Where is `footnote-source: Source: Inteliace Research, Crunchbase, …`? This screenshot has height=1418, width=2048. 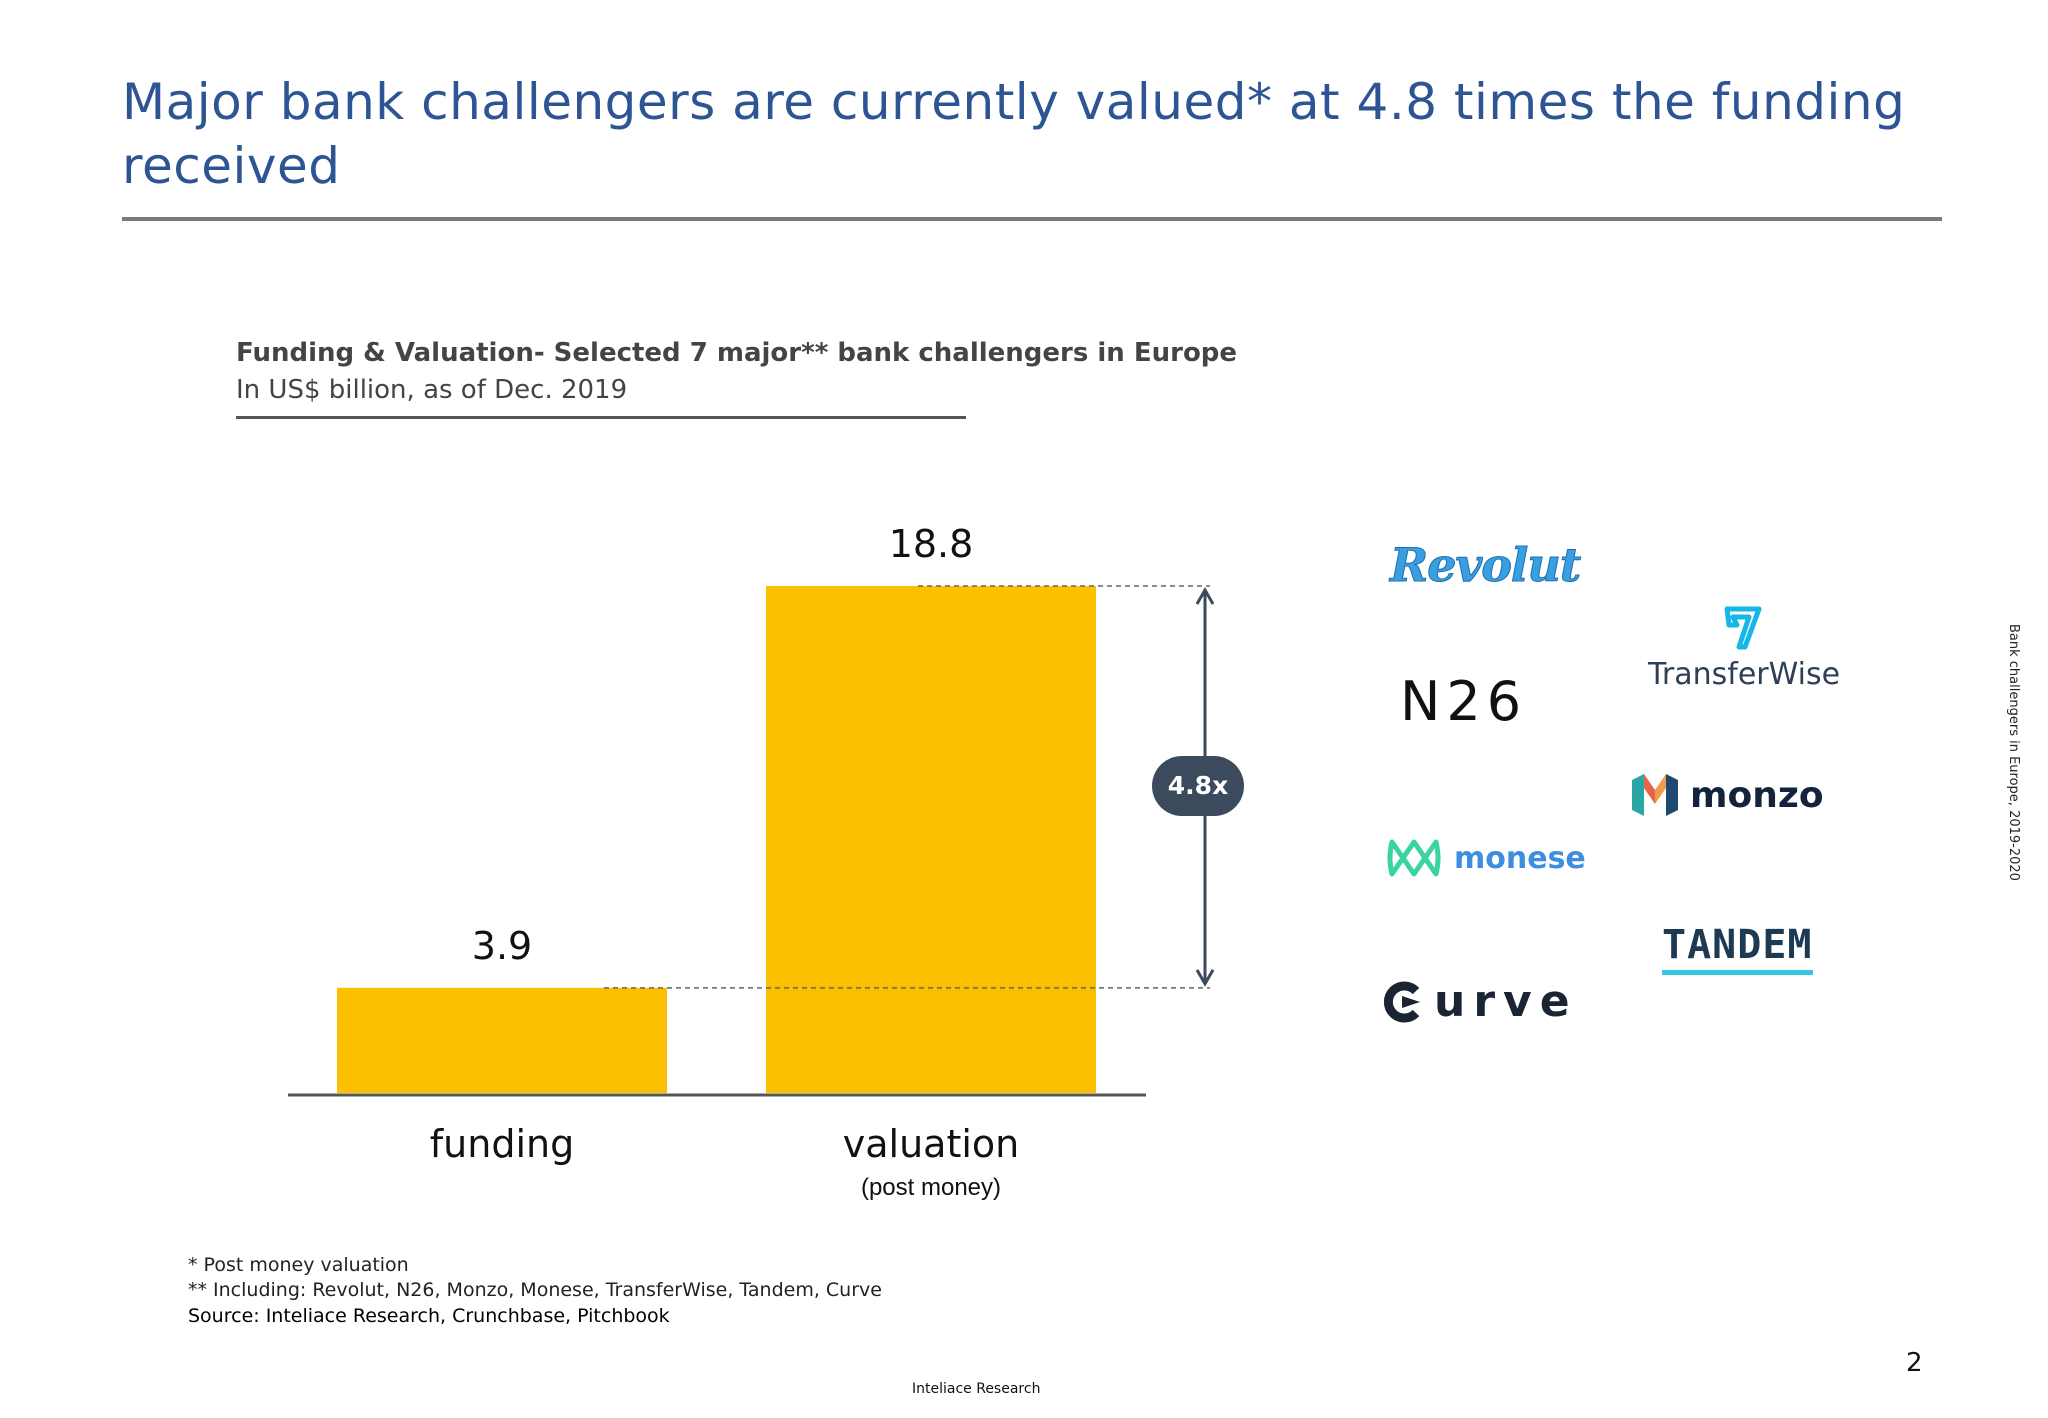 footnote-source: Source: Inteliace Research, Crunchbase, … is located at coordinates (429, 1316).